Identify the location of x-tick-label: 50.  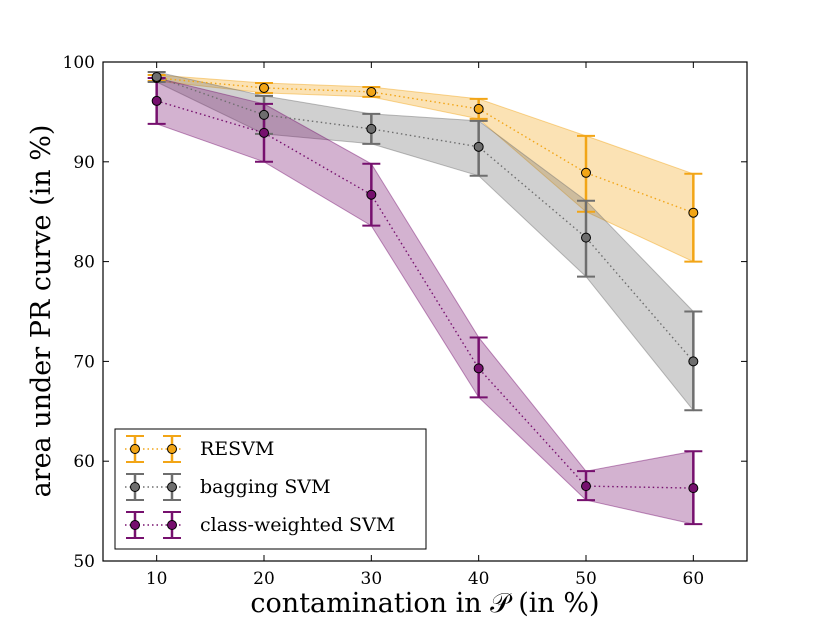
(586, 579).